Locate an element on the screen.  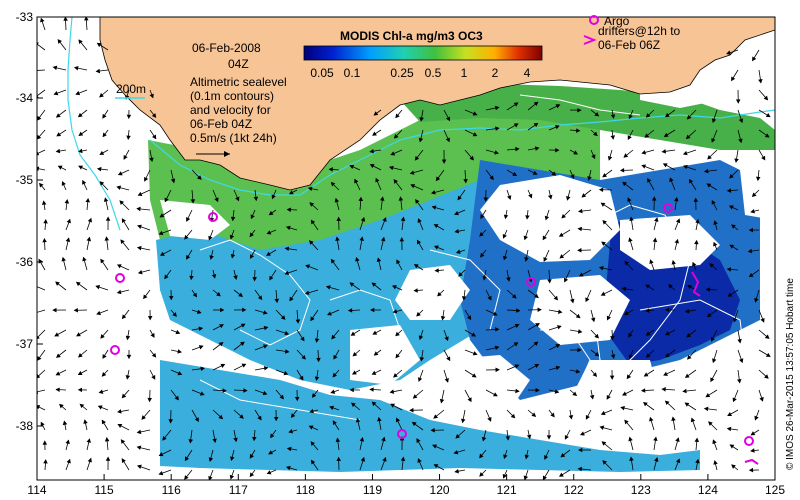
colorbar-tick-label: 4 is located at coordinates (527, 73).